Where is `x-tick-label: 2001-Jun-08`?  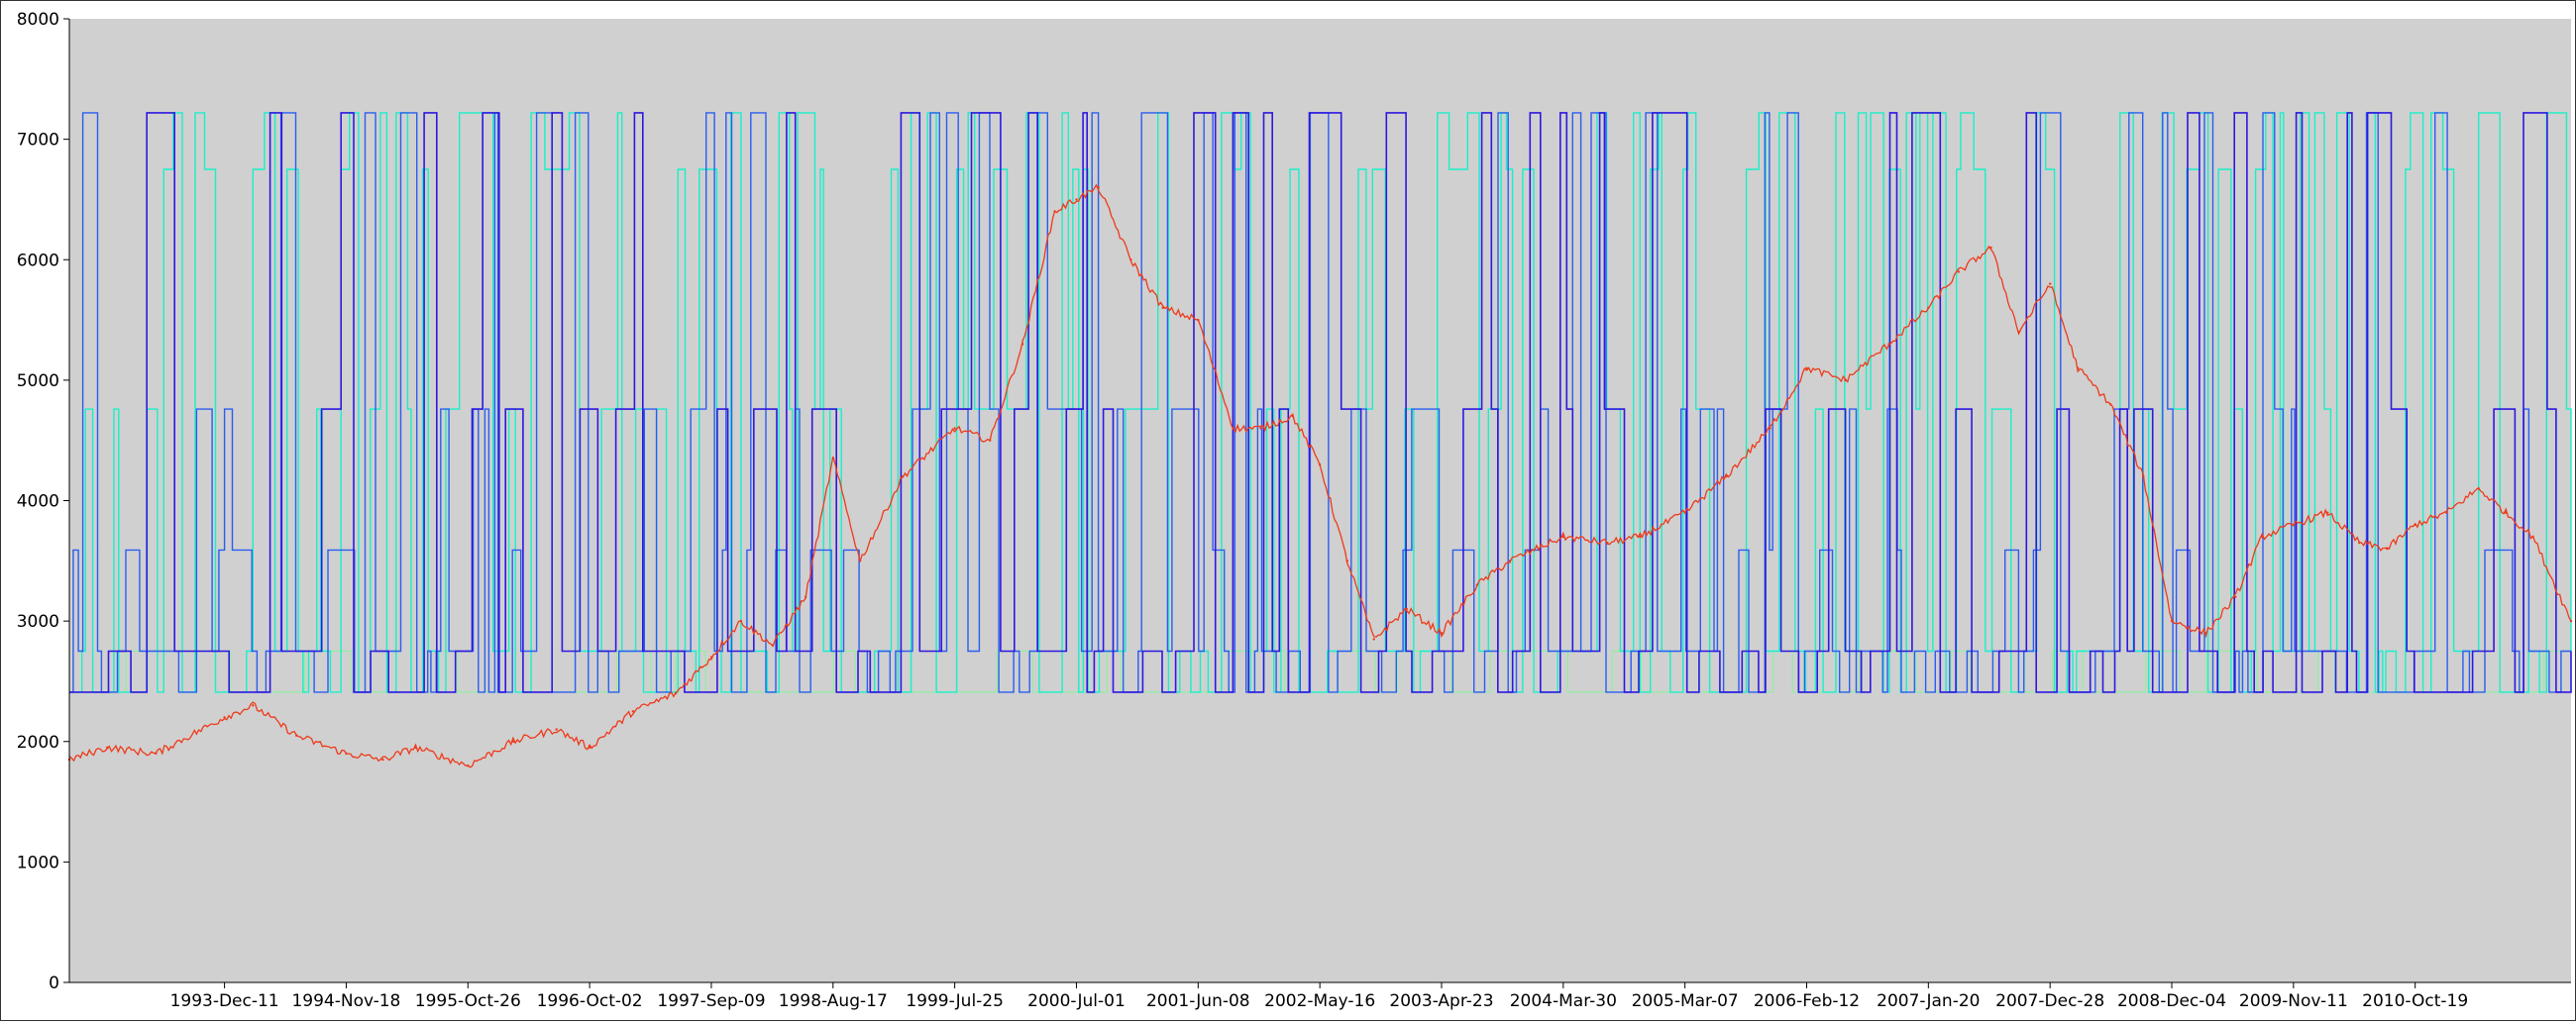
x-tick-label: 2001-Jun-08 is located at coordinates (1198, 1001).